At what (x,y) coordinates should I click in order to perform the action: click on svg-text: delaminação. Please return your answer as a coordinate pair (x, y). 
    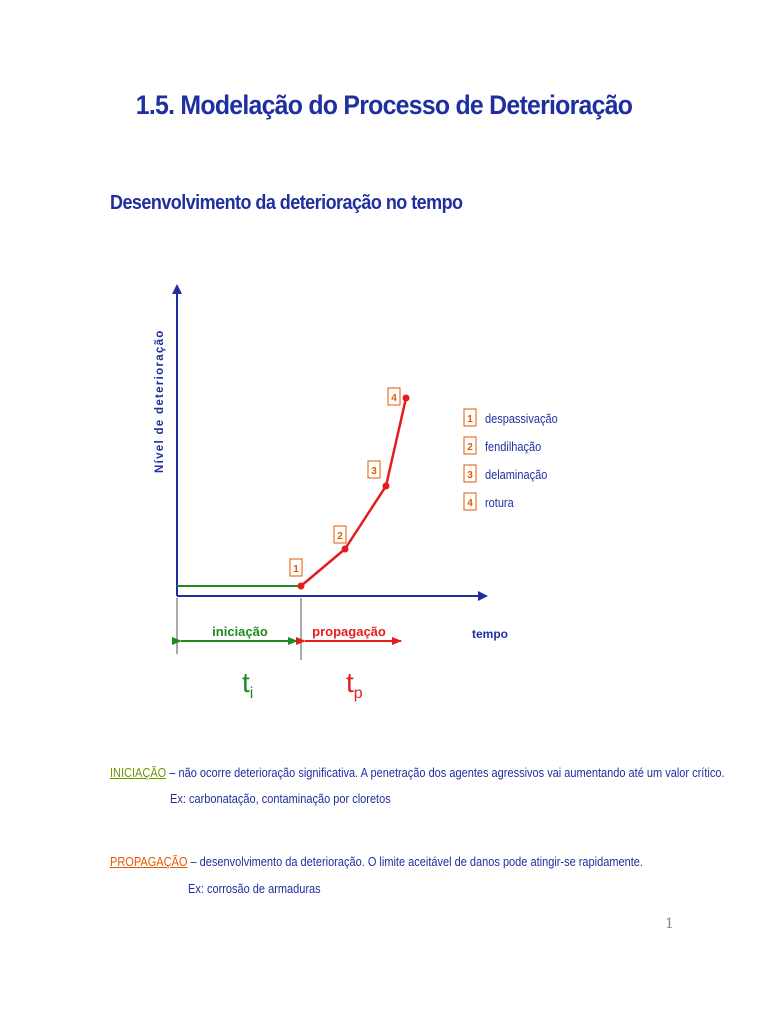
    Looking at the image, I should click on (516, 475).